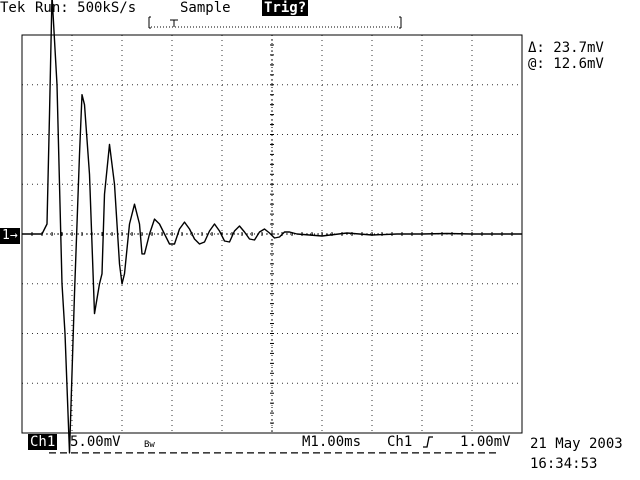  Describe the element at coordinates (149, 445) in the screenshot. I see `bandwidth-limit-indicator: Bw` at that location.